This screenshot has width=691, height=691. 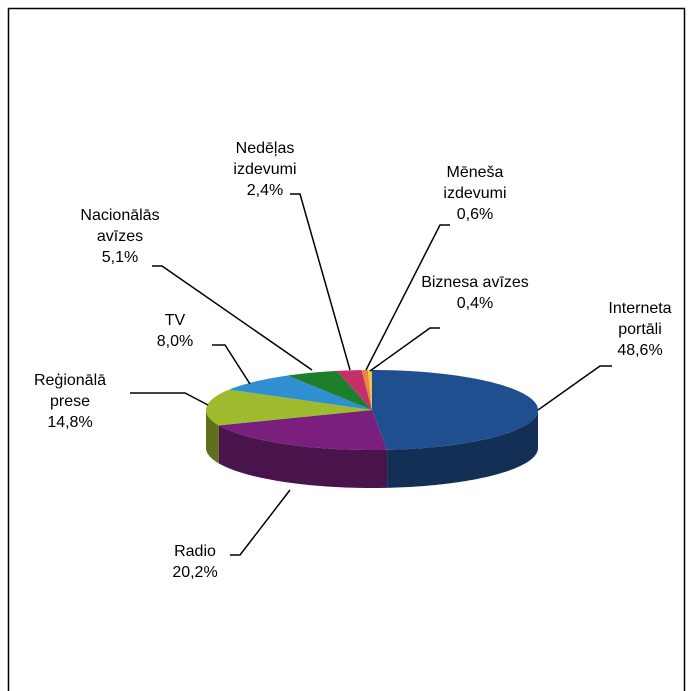 What do you see at coordinates (70, 422) in the screenshot?
I see `value-label: 14,8%` at bounding box center [70, 422].